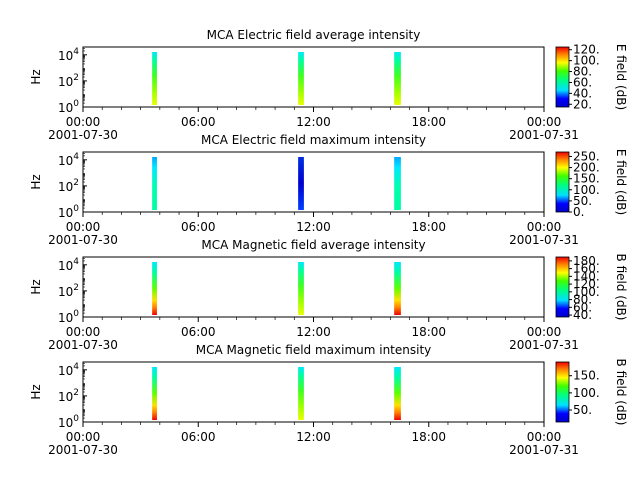 This screenshot has width=640, height=480. Describe the element at coordinates (314, 350) in the screenshot. I see `panel-title: MCA Magnetic field maximum intensity` at that location.